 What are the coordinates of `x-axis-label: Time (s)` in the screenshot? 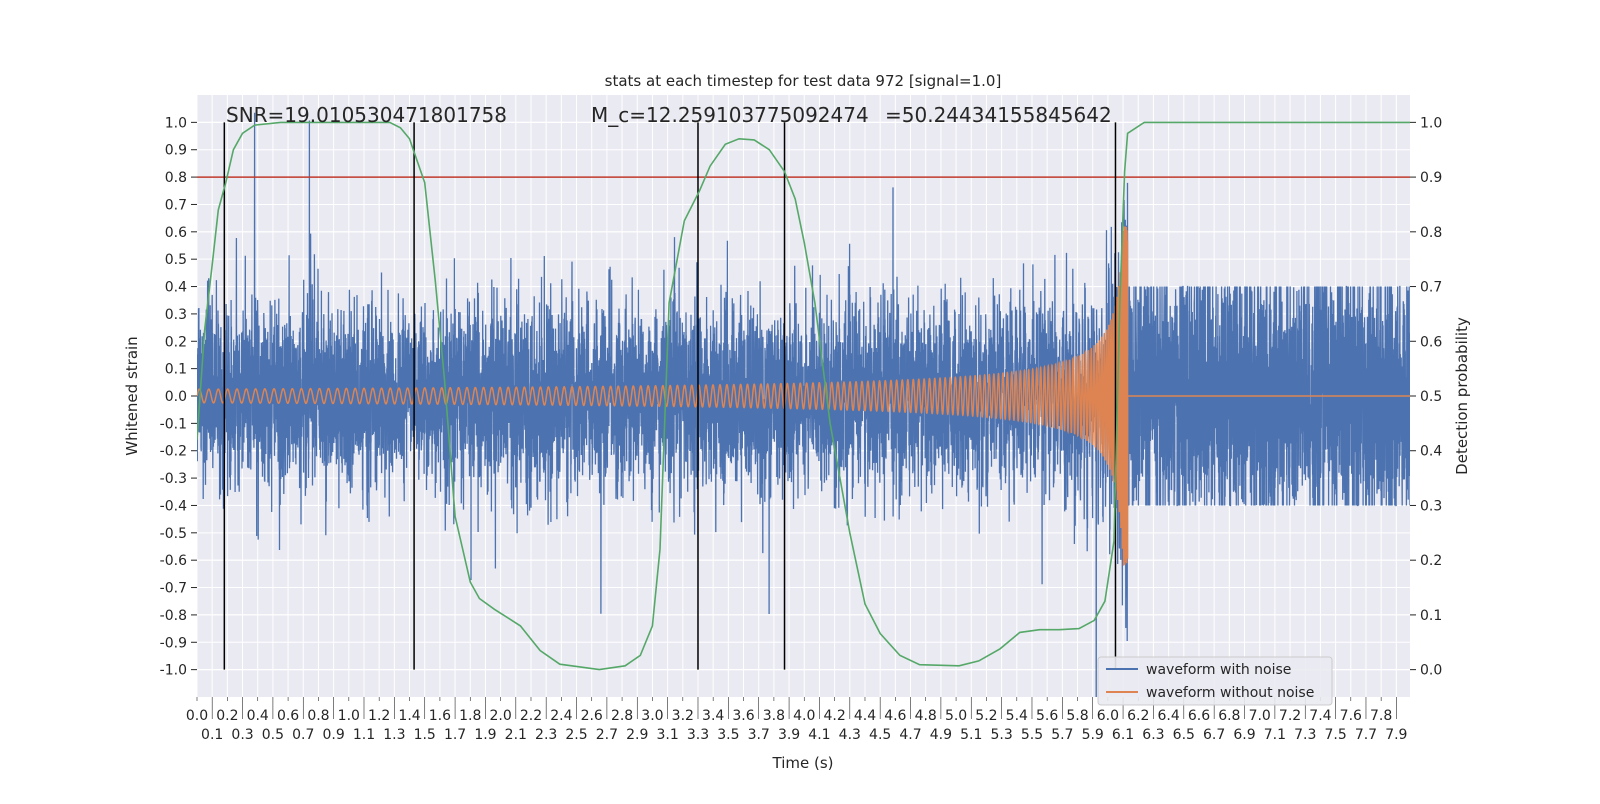 It's located at (803, 763).